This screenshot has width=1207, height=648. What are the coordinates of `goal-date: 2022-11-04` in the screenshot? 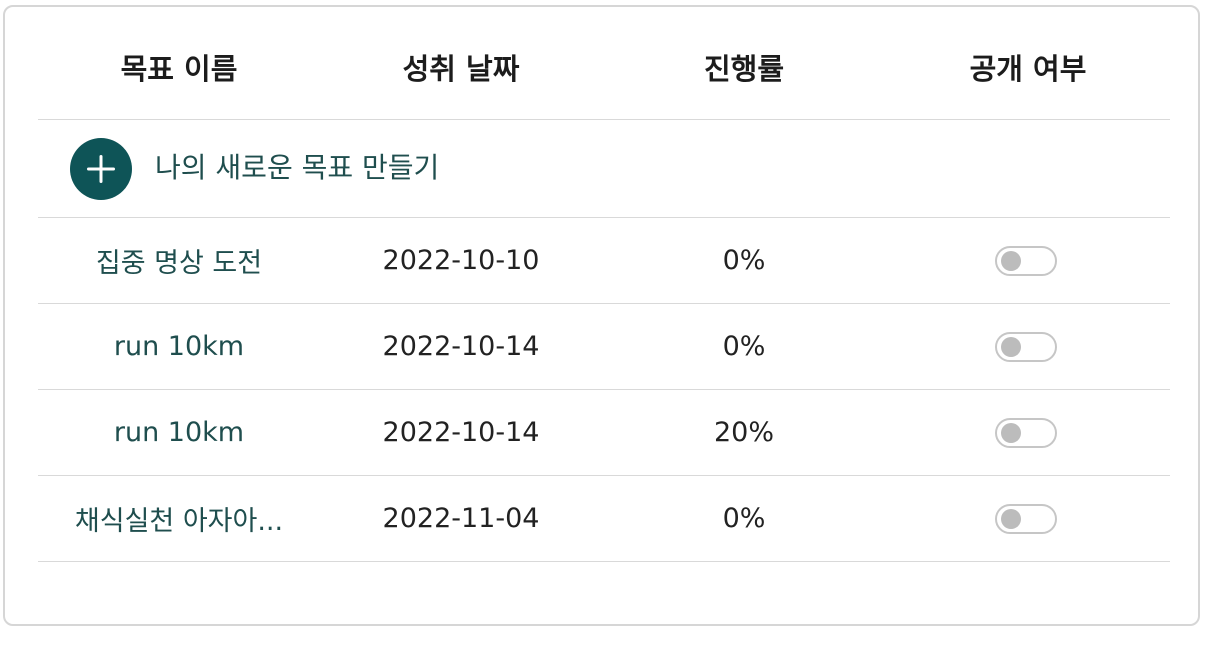 It's located at (461, 518).